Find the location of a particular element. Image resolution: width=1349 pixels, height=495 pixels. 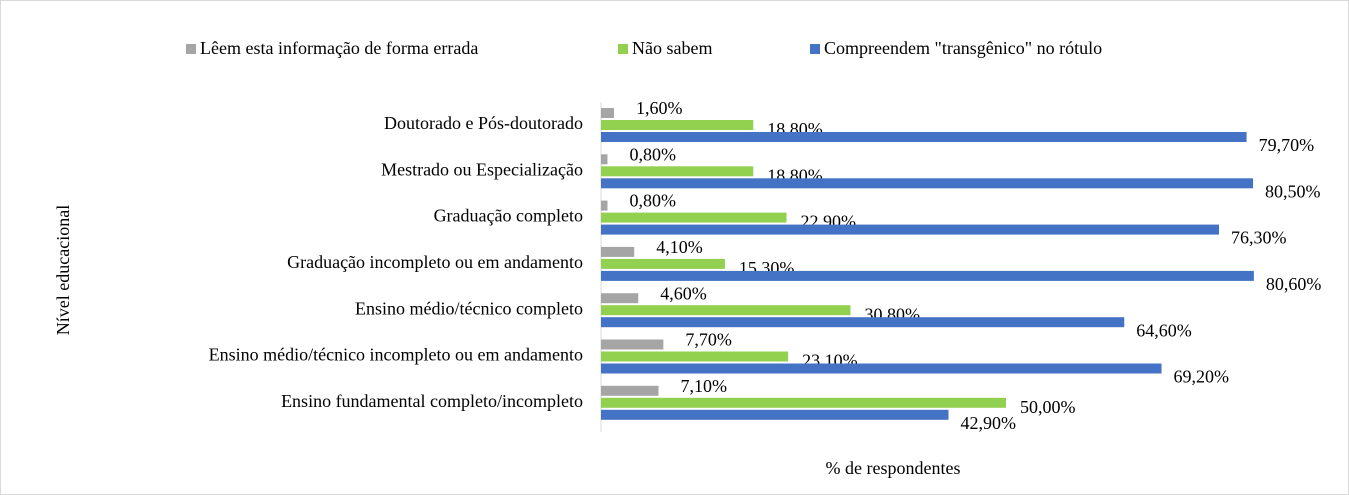

data-label: 69,20% is located at coordinates (1202, 377).